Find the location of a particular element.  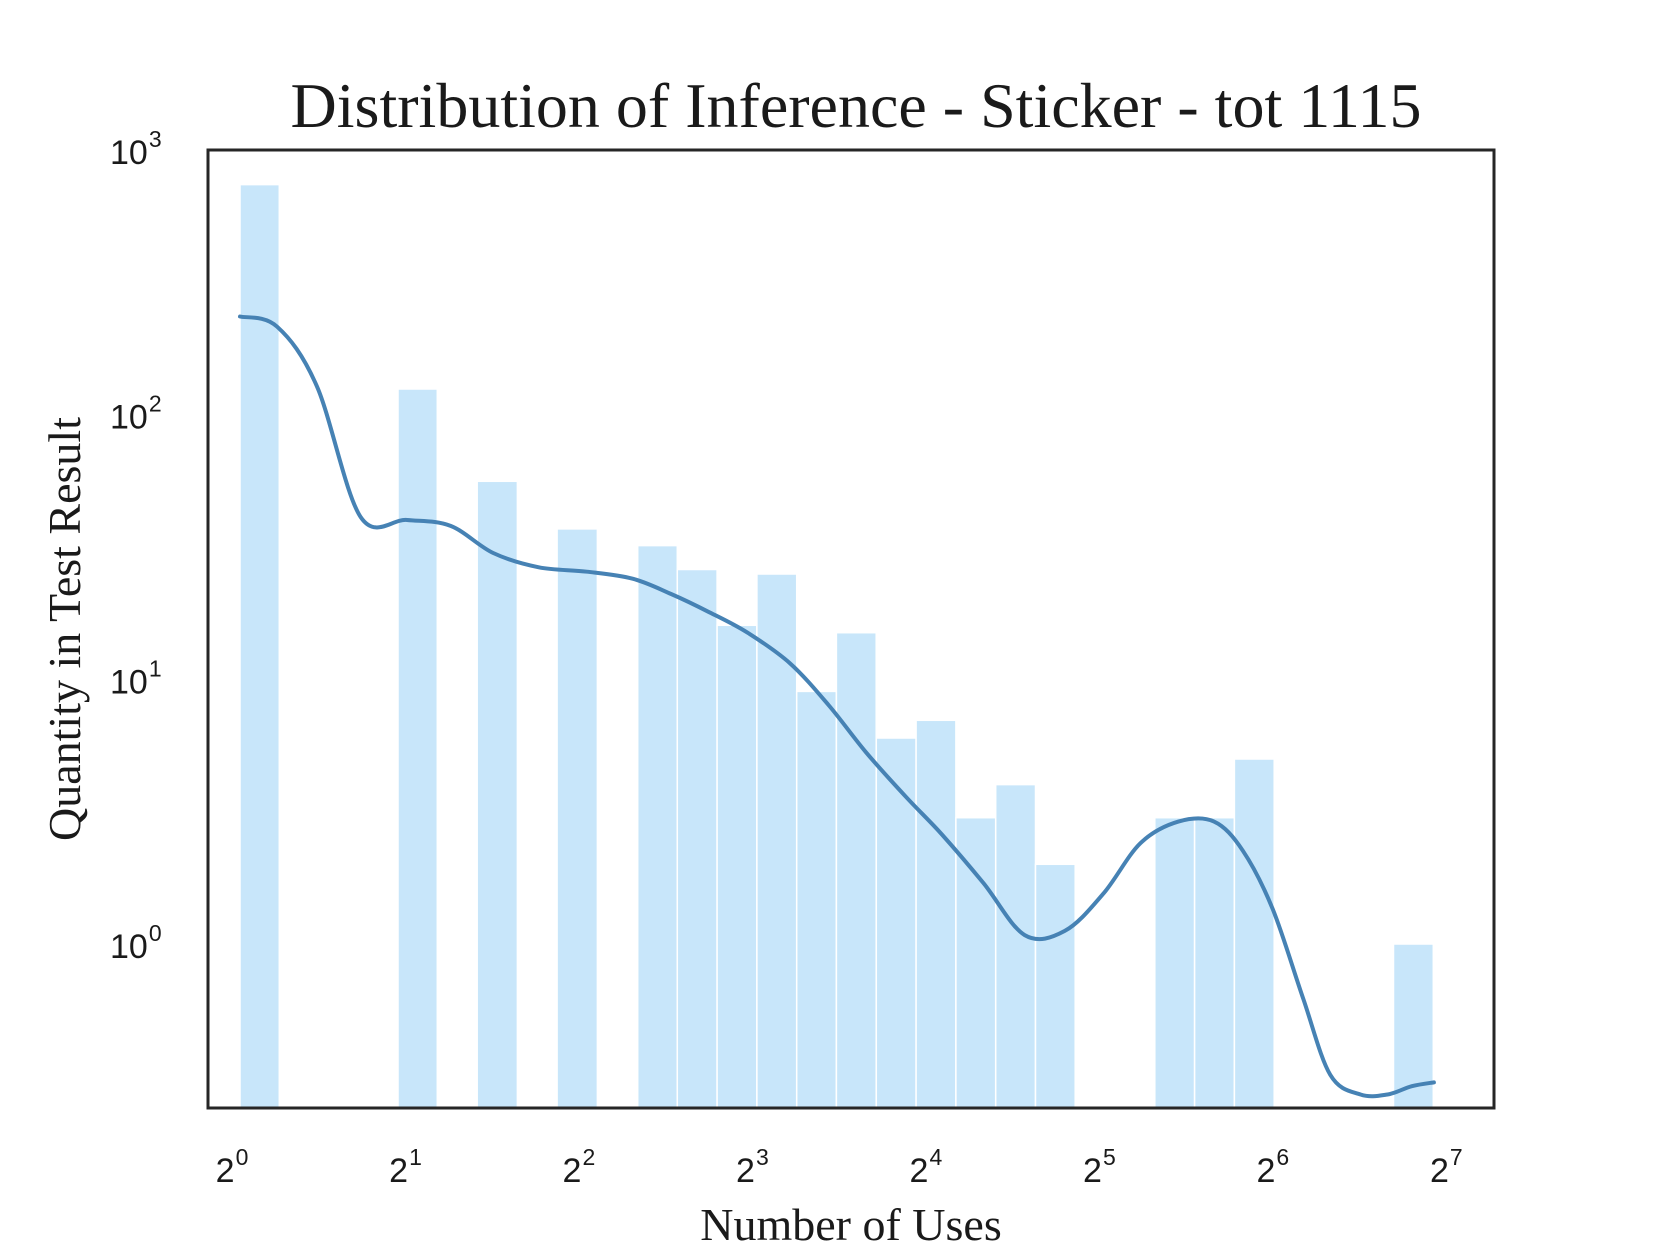

x-tick-label: 24 is located at coordinates (926, 1167).